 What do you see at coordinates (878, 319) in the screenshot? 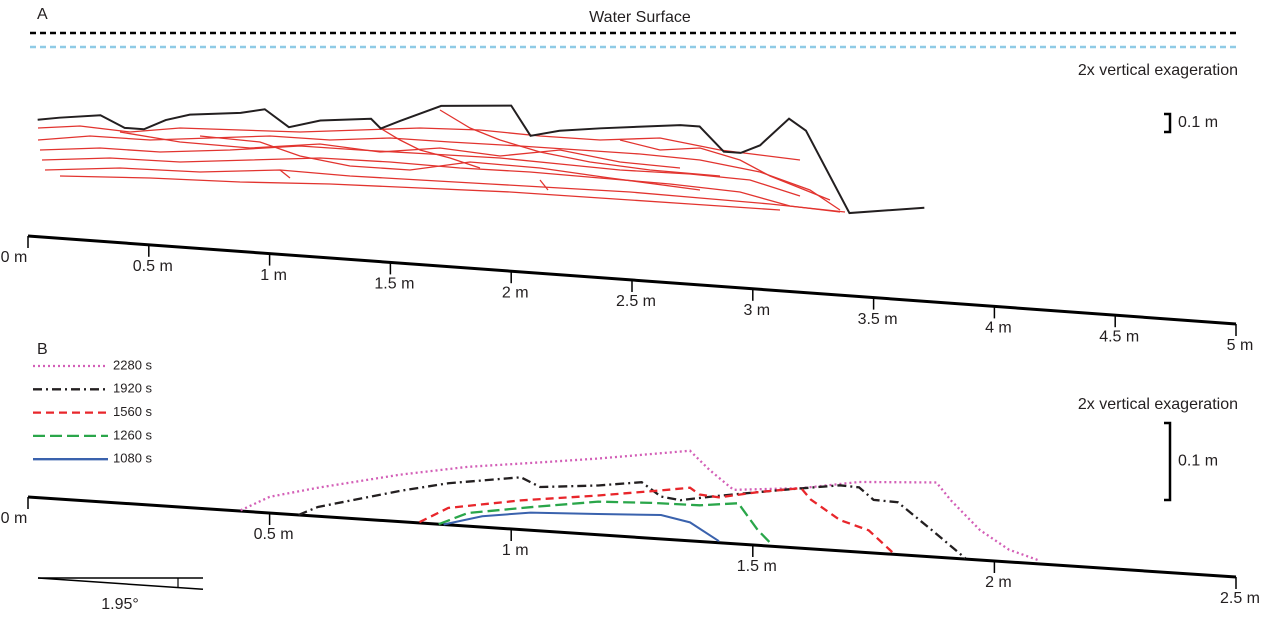
I see `x-tick-label: 3.5 m` at bounding box center [878, 319].